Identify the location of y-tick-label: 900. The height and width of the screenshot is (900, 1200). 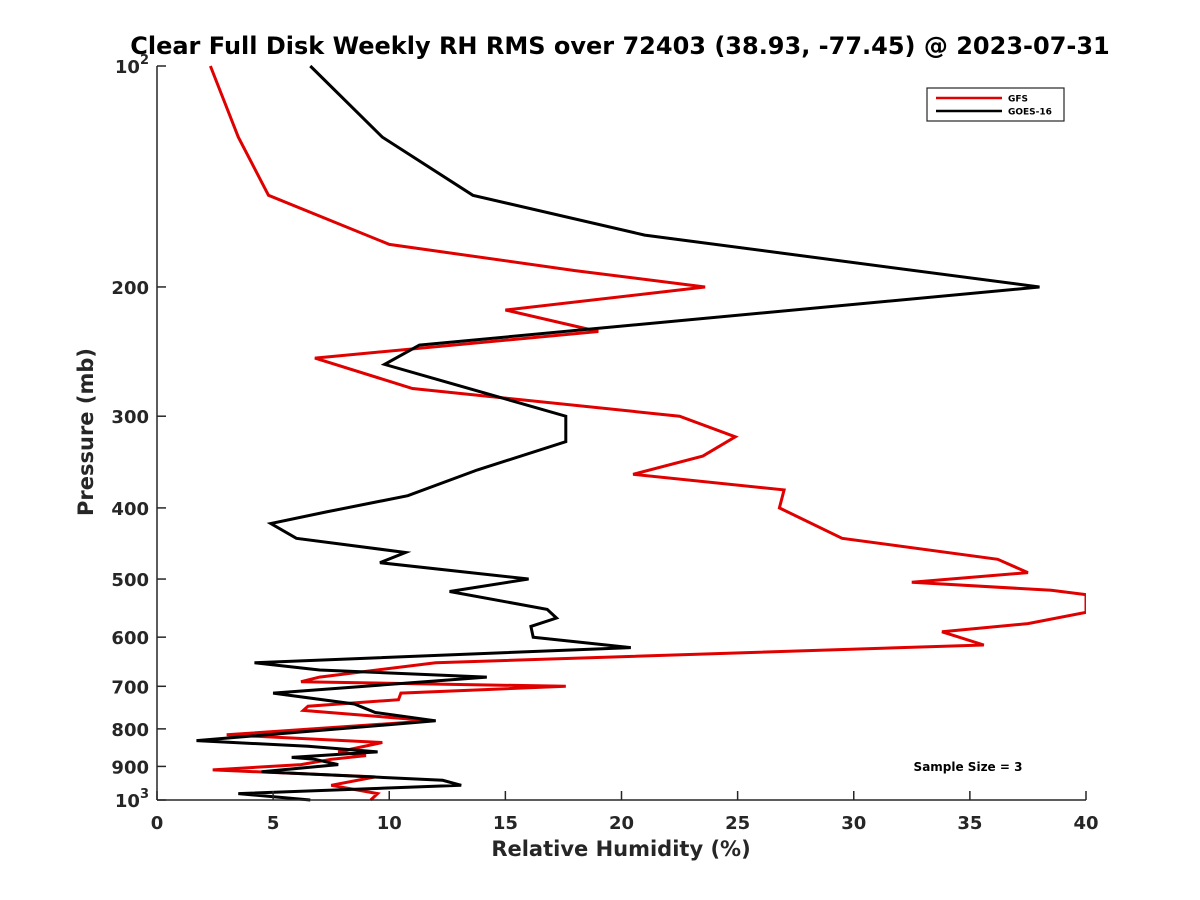
(130, 767).